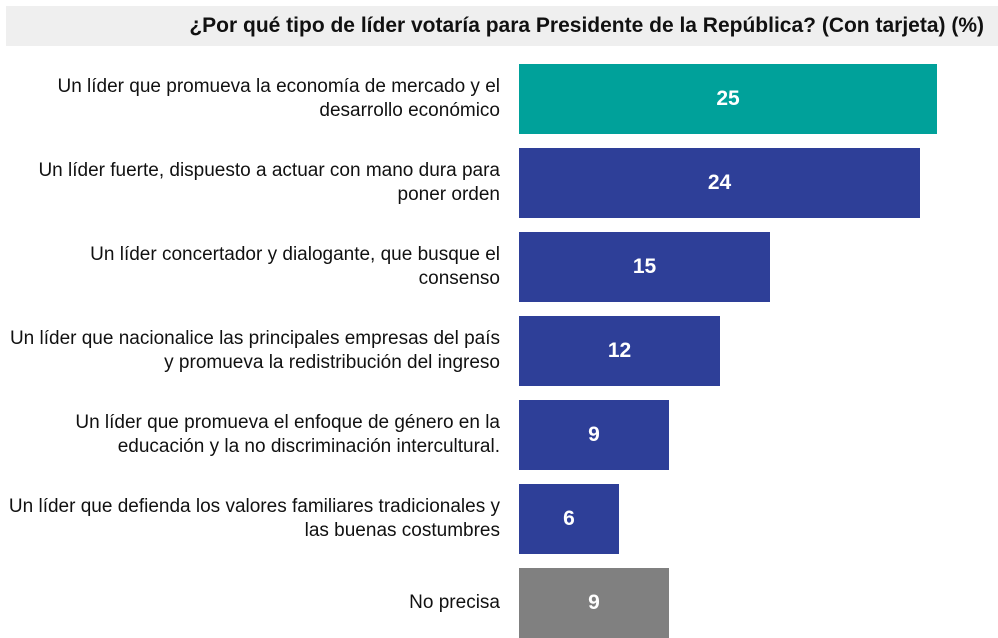 This screenshot has height=638, width=998. I want to click on bar: 12, so click(619, 351).